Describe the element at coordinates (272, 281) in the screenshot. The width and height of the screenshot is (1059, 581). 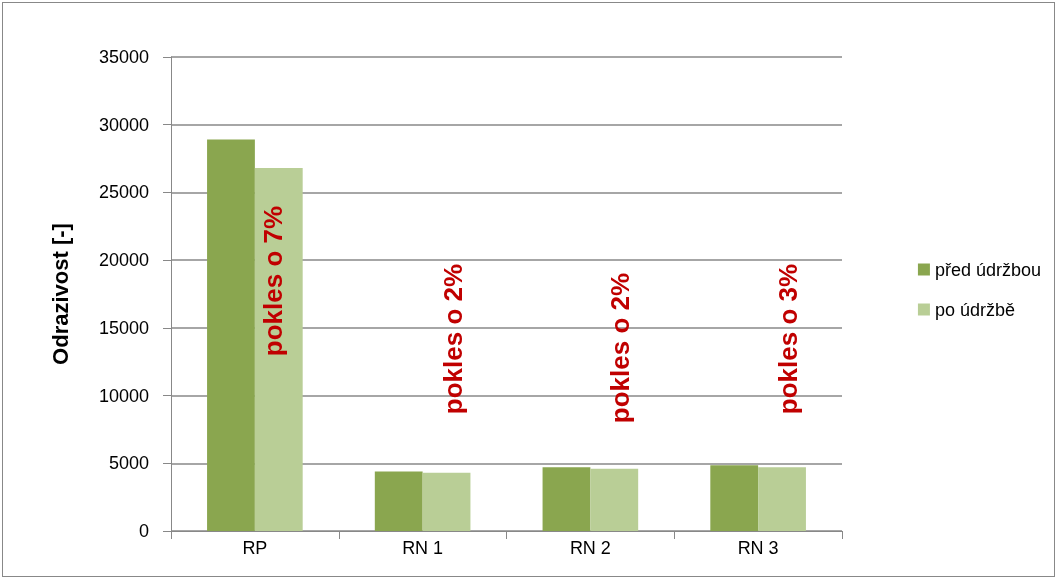
I see `annotation: pokles o 7%` at that location.